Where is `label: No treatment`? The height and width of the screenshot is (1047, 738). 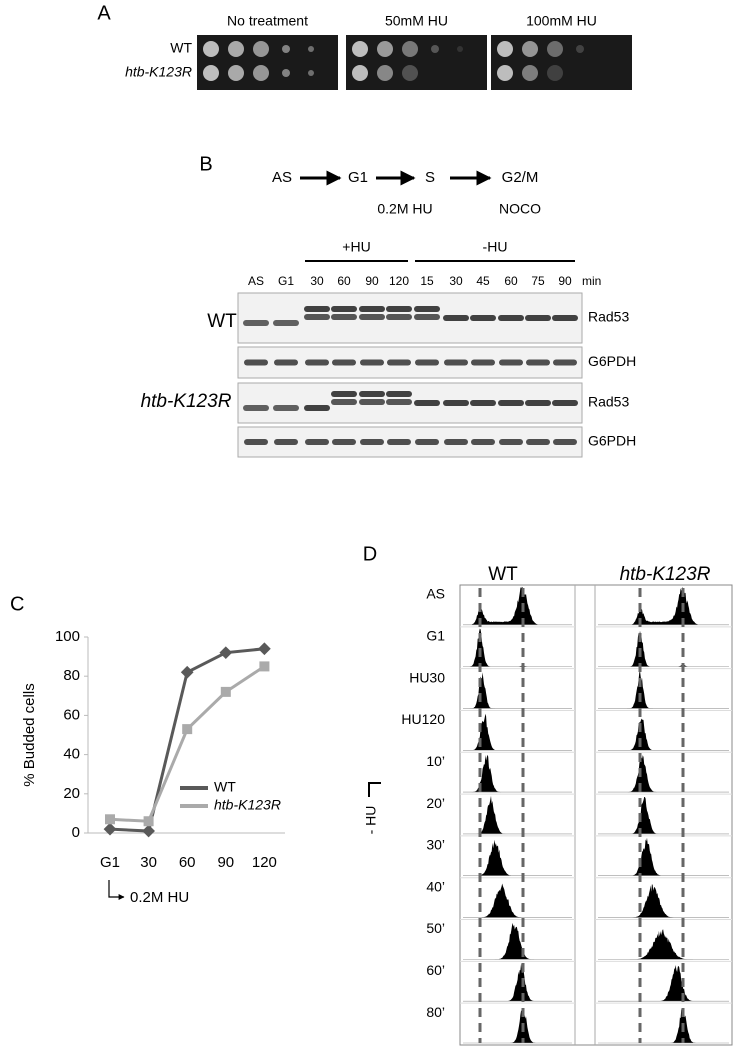 label: No treatment is located at coordinates (267, 21).